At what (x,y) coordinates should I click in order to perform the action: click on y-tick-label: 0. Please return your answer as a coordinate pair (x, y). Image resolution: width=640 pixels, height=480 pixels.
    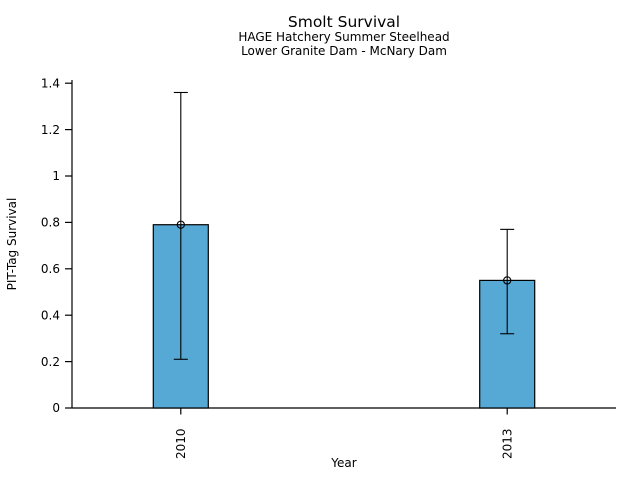
    Looking at the image, I should click on (56, 408).